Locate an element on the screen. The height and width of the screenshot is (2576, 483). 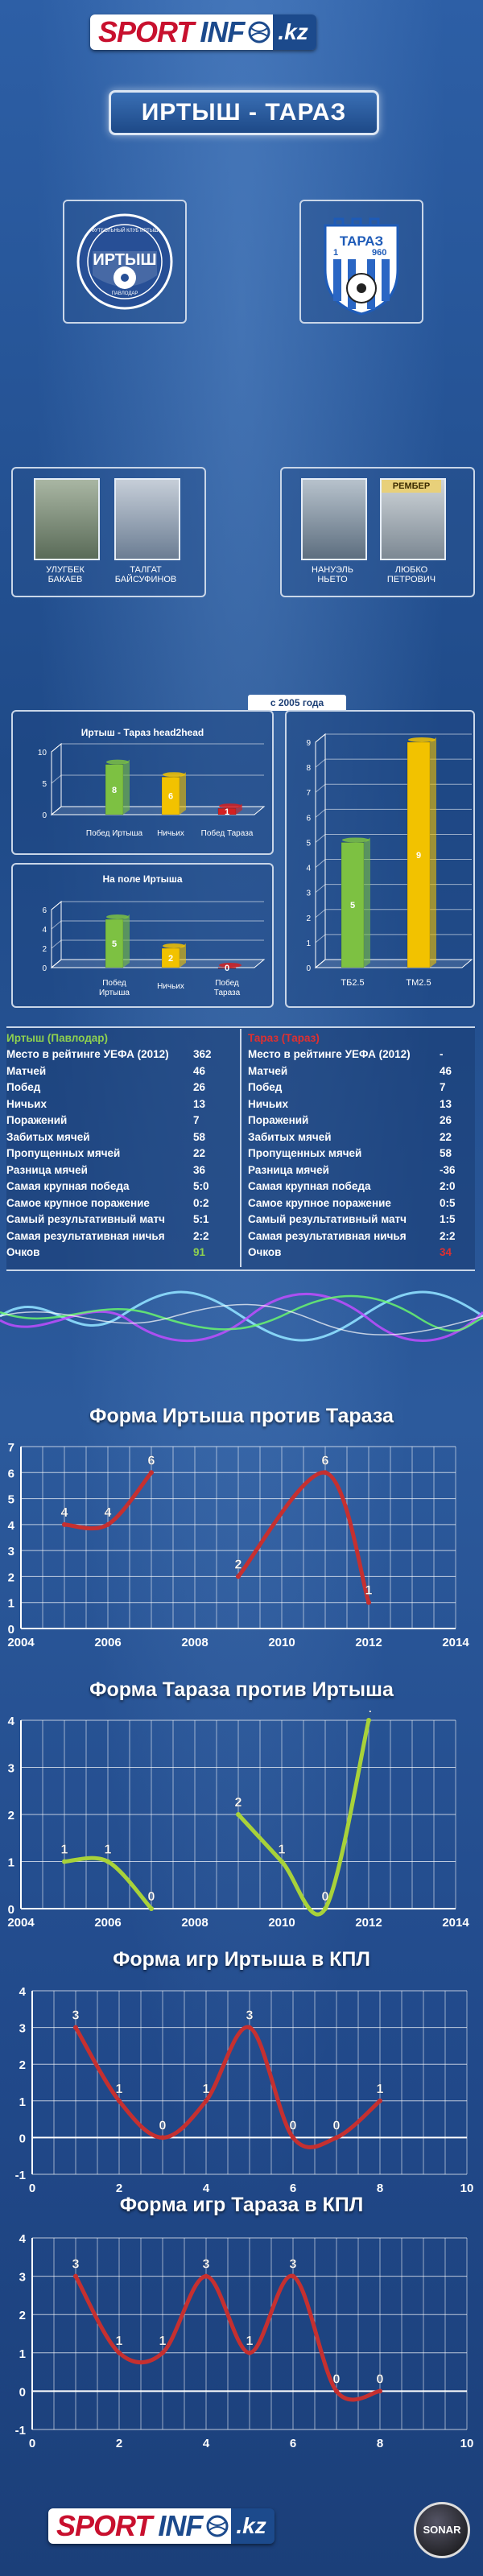
line-chart-1: 0 1 2 3 4 5 6 7 2004 2006 2008 2010 2012 2014 4 4 6 2 6 1 is located at coordinates (238, 1545).